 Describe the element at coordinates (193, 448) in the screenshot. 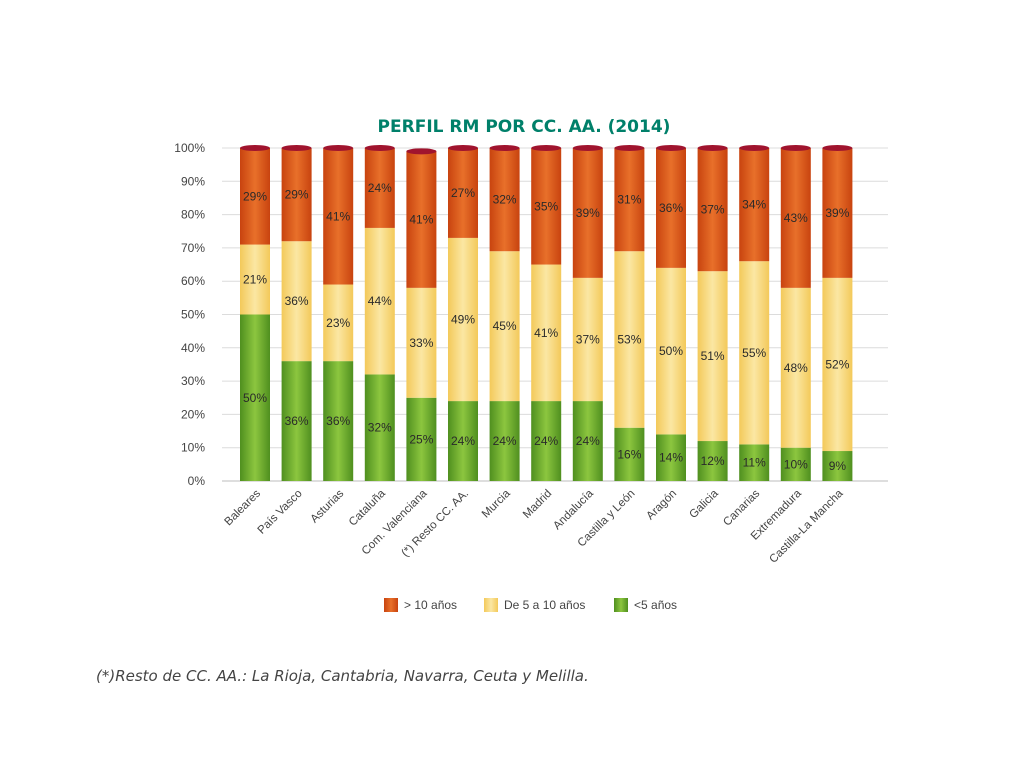

I see `y-tick-label: 10%` at that location.